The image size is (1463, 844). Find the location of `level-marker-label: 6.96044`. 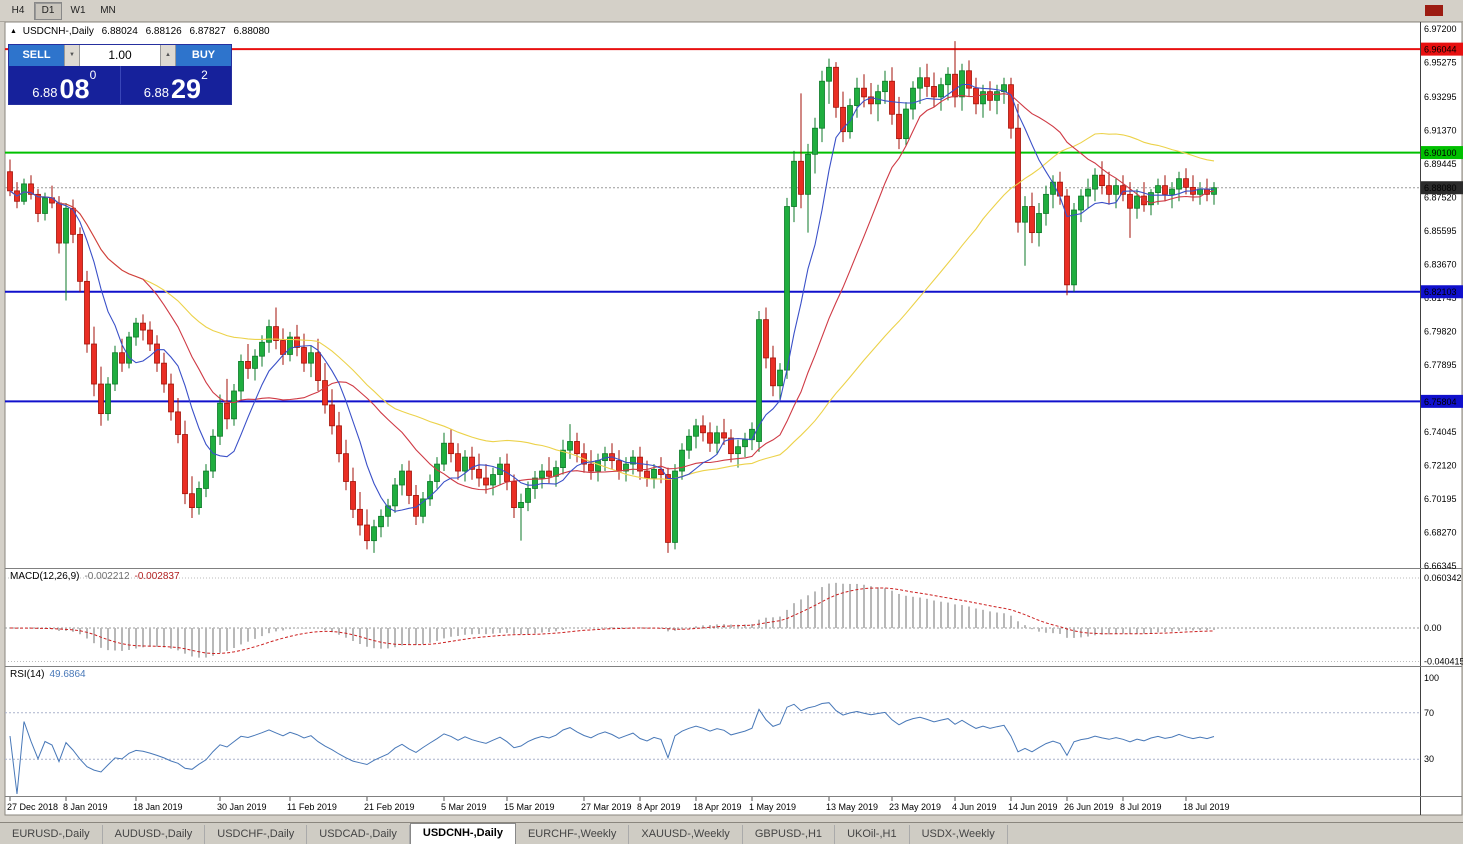

level-marker-label: 6.96044 is located at coordinates (1440, 50).